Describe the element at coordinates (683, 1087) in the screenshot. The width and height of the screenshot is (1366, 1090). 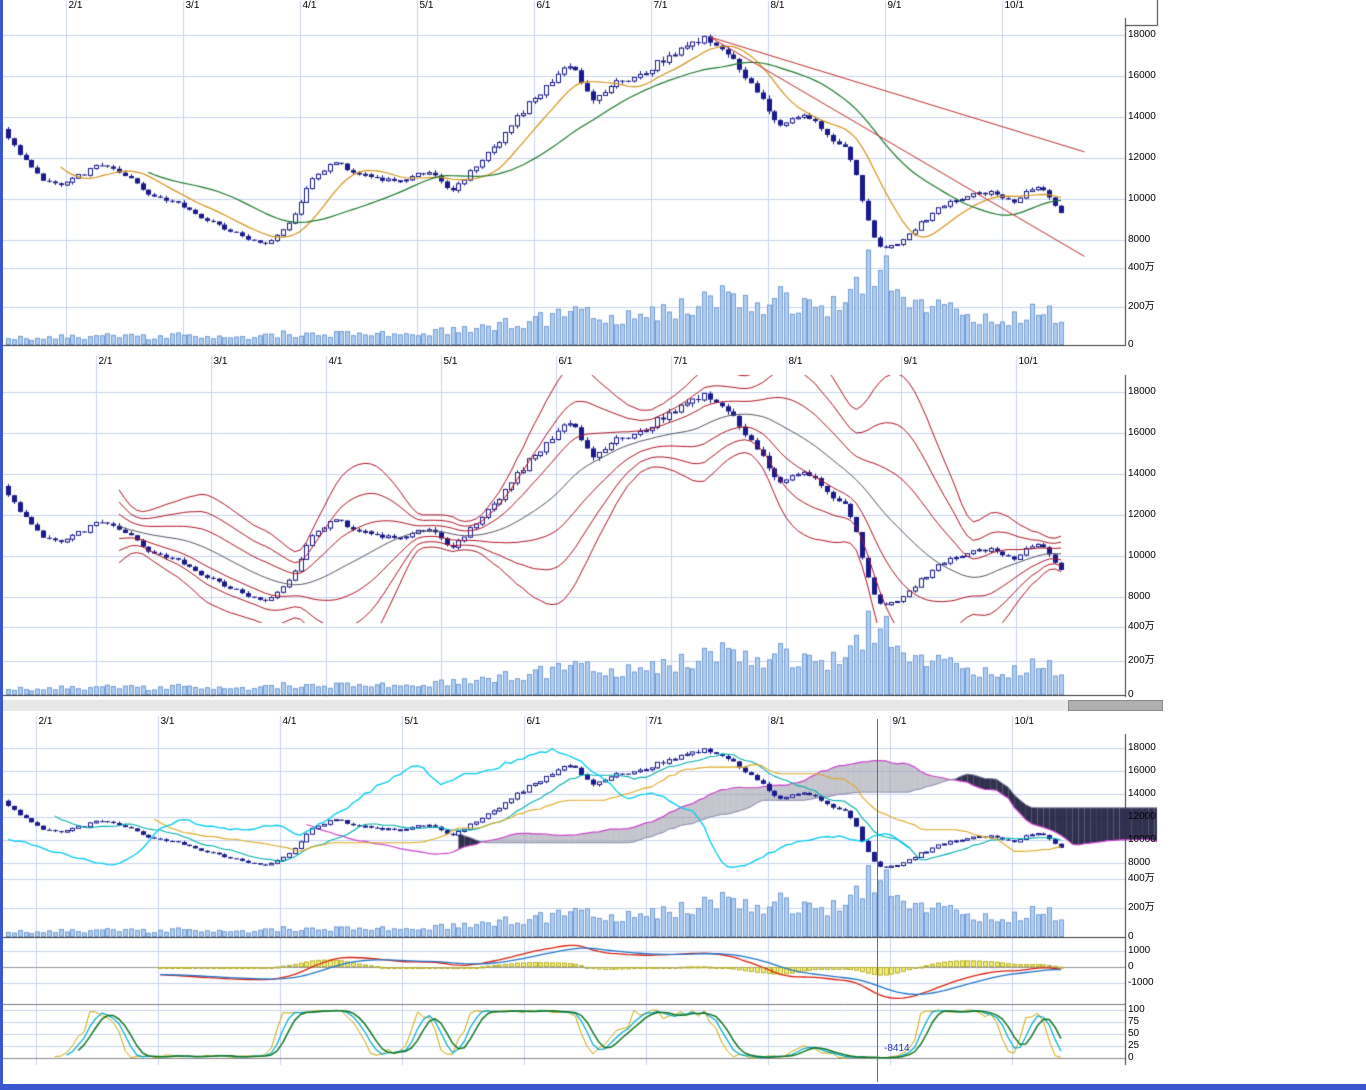
I see `window-bottom-border` at that location.